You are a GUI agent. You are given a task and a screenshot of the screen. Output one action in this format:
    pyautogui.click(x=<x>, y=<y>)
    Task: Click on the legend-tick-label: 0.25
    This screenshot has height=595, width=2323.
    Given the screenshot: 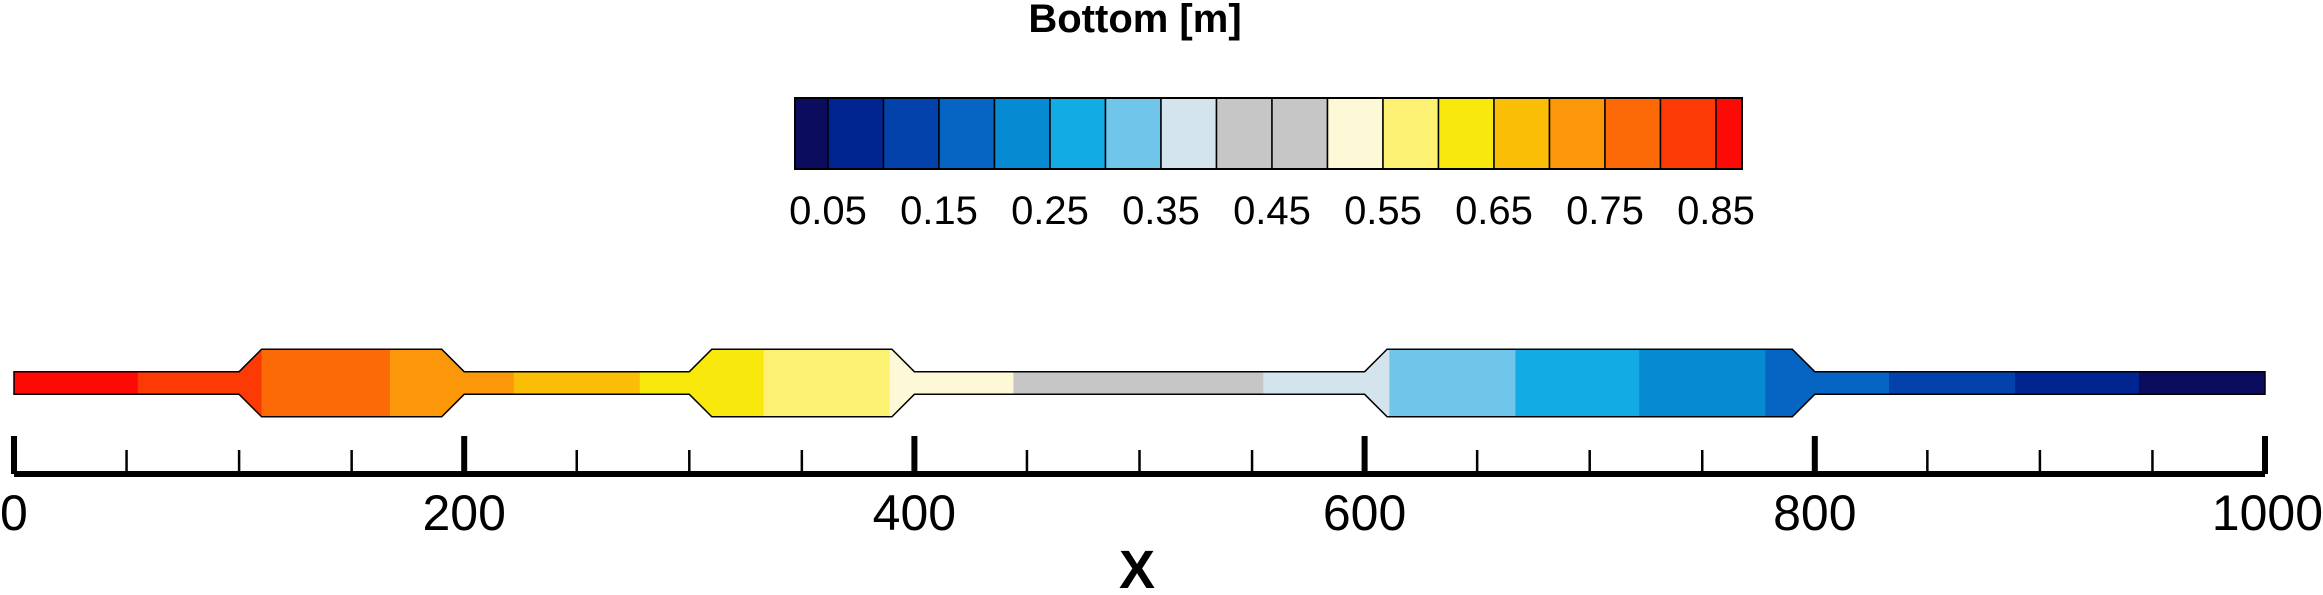 What is the action you would take?
    pyautogui.click(x=1050, y=211)
    